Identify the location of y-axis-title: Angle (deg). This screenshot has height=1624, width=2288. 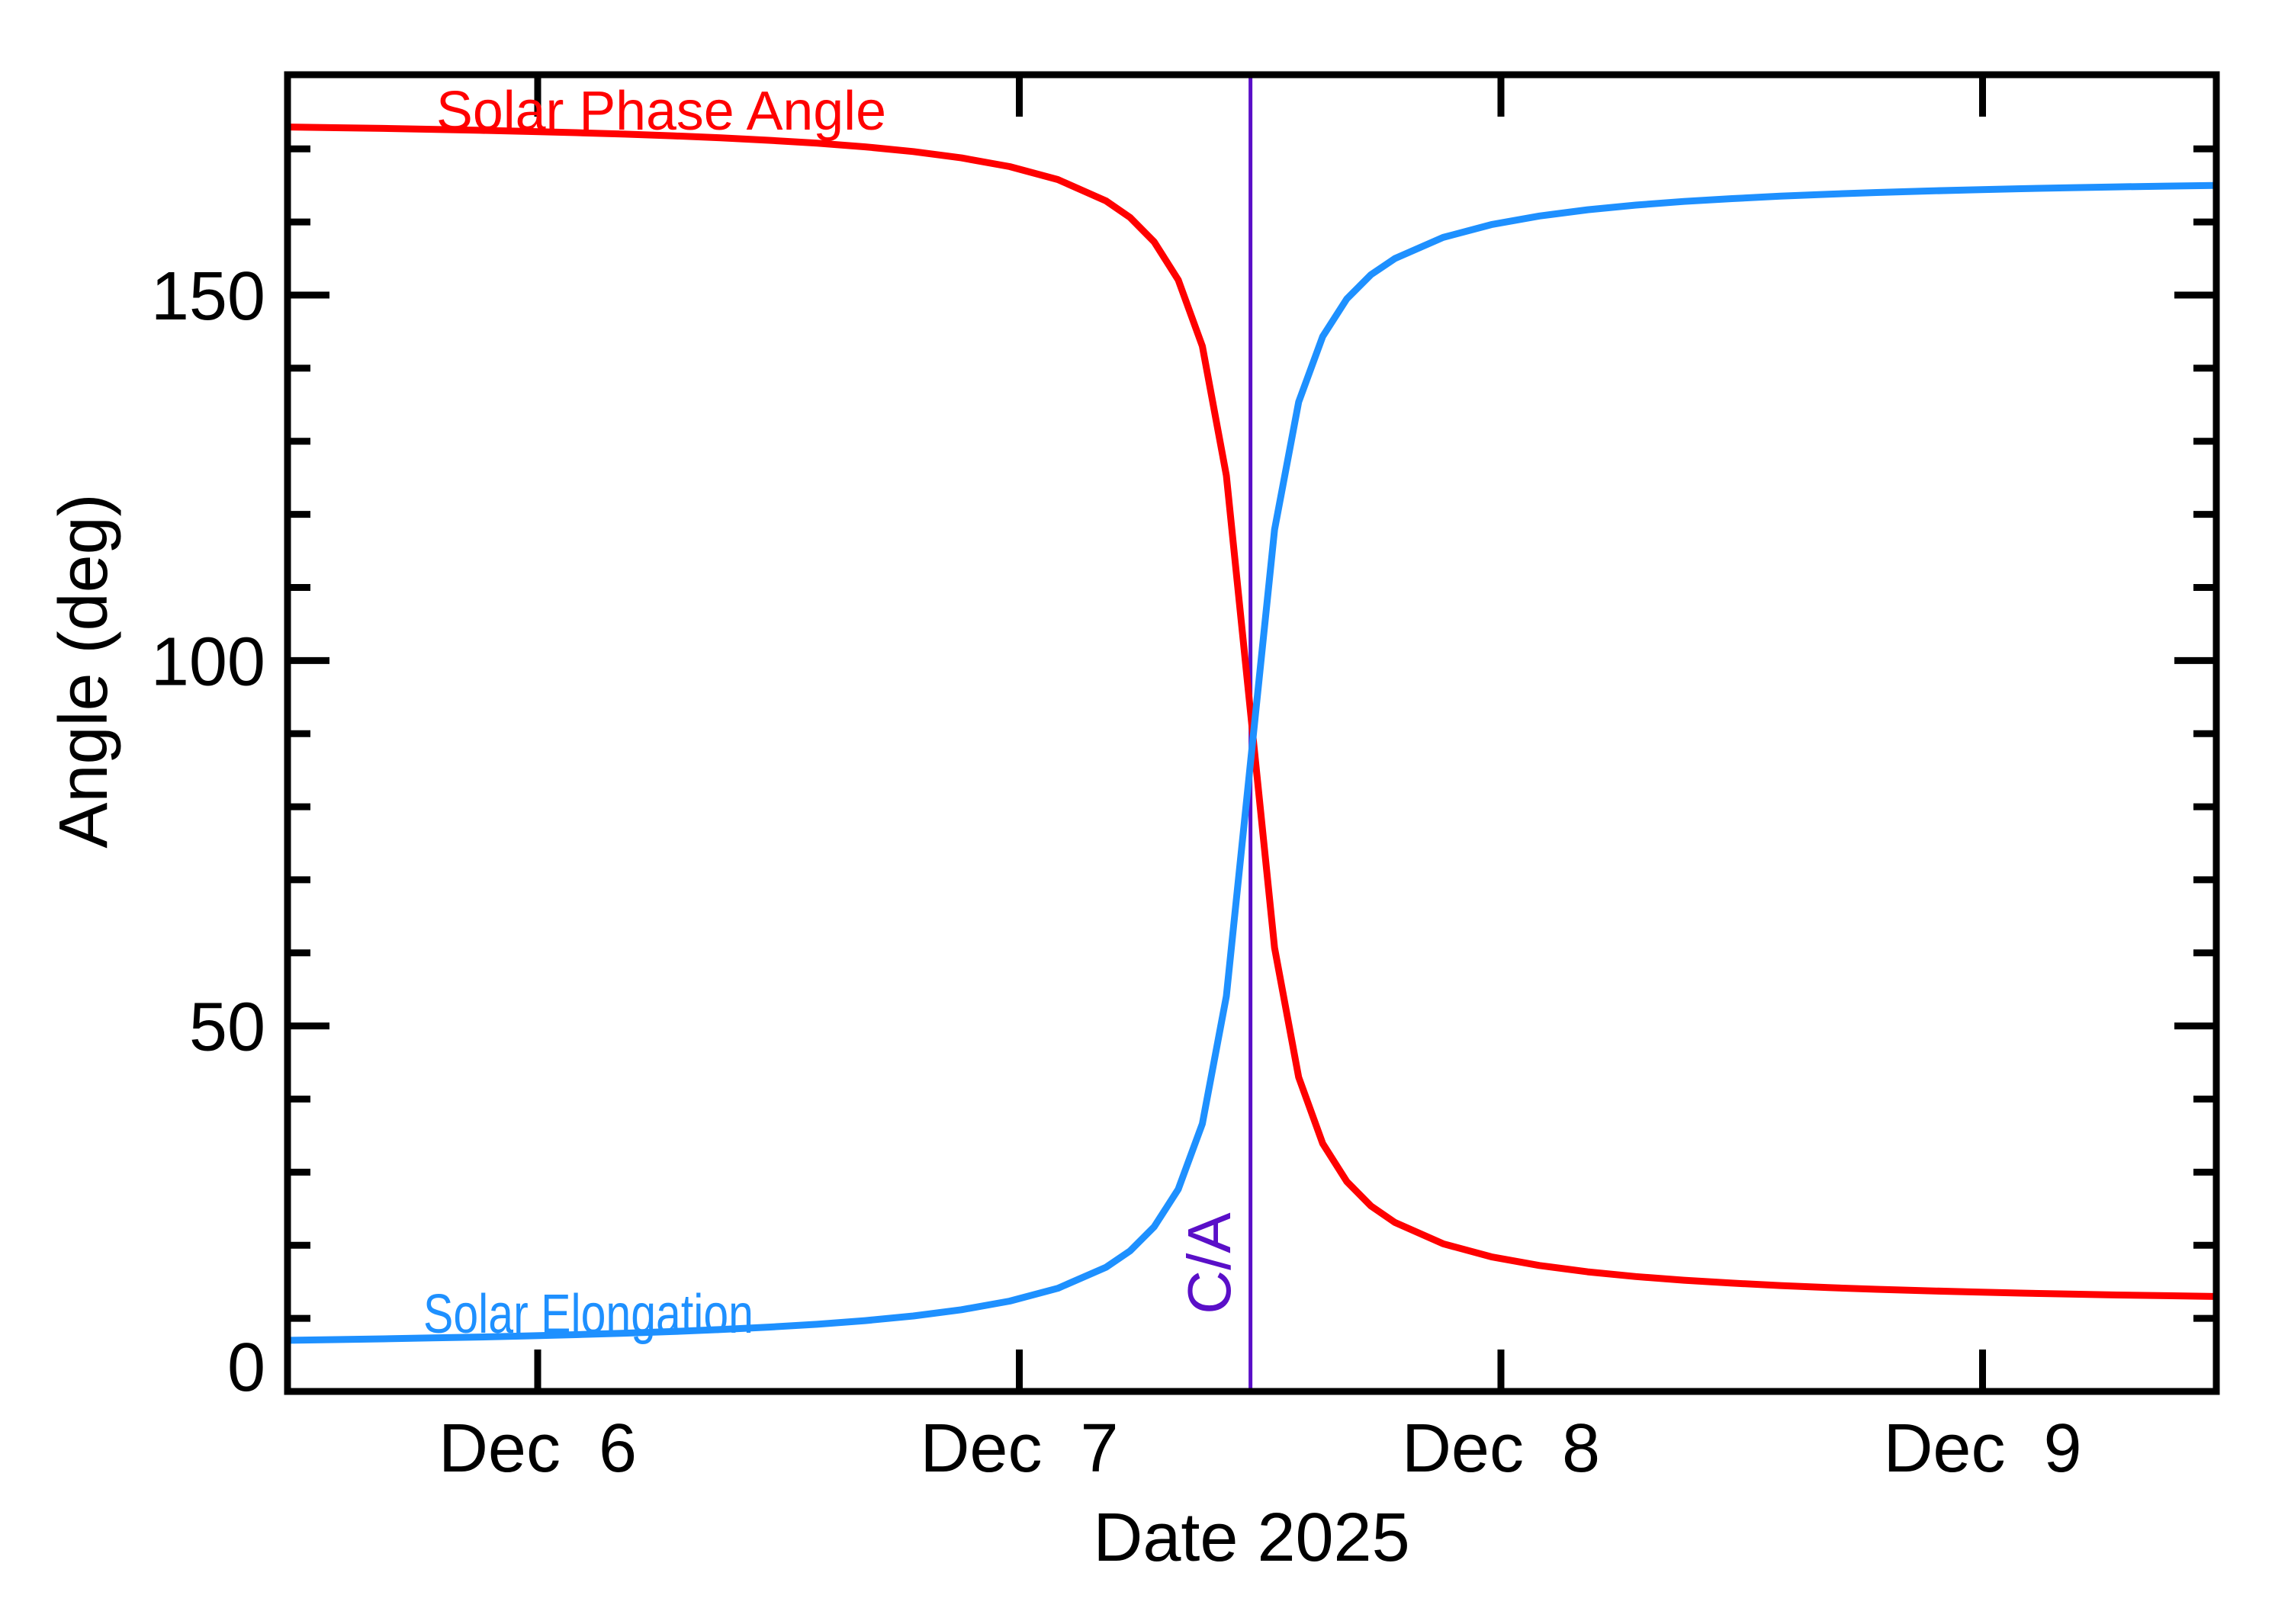
(84, 670).